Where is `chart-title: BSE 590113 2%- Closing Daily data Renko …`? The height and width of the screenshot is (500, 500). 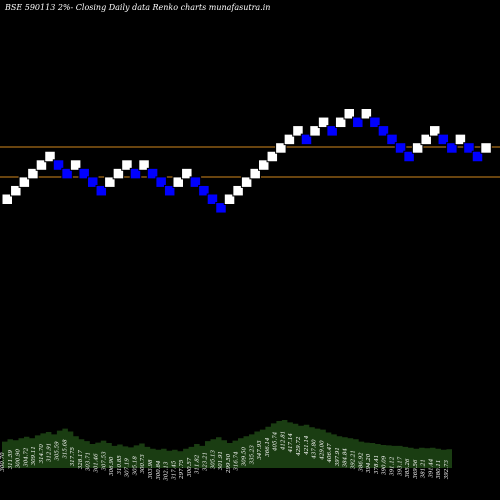 chart-title: BSE 590113 2%- Closing Daily data Renko … is located at coordinates (137, 7).